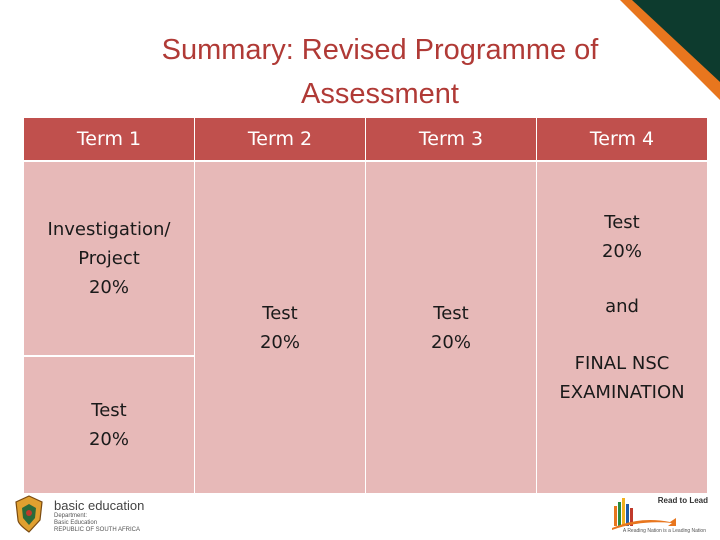 This screenshot has width=720, height=540. I want to click on term-2-test-cell: Test 20%, so click(280, 327).